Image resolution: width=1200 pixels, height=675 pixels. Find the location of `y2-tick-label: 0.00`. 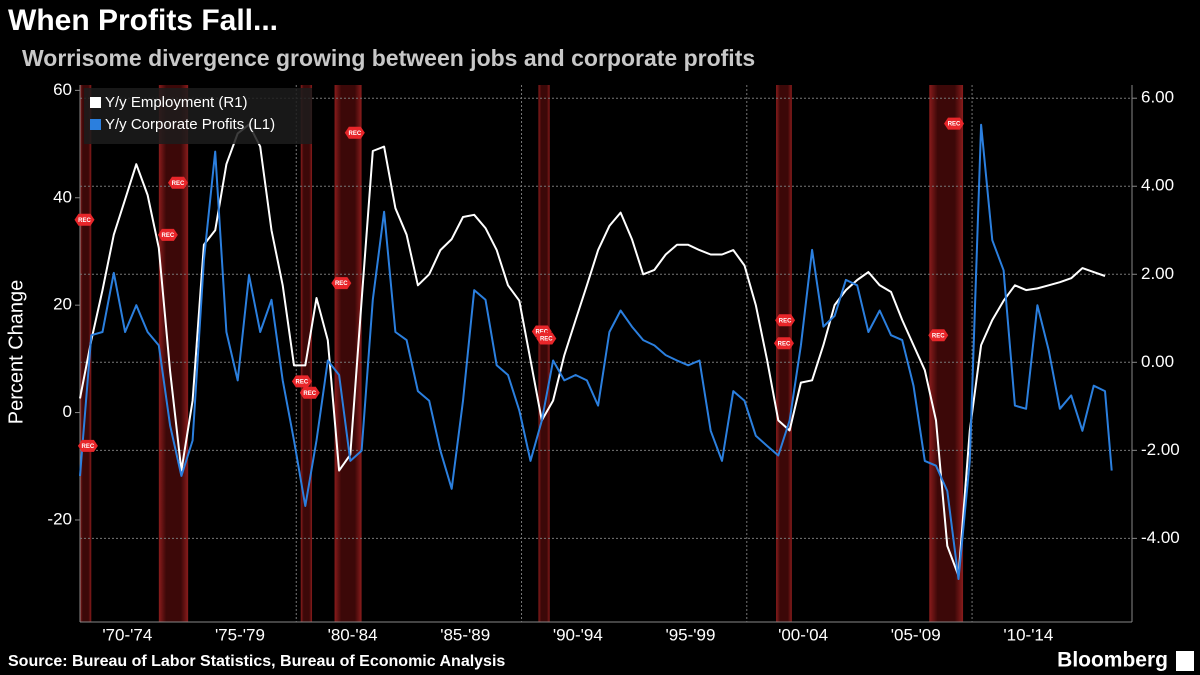

y2-tick-label: 0.00 is located at coordinates (1157, 361).